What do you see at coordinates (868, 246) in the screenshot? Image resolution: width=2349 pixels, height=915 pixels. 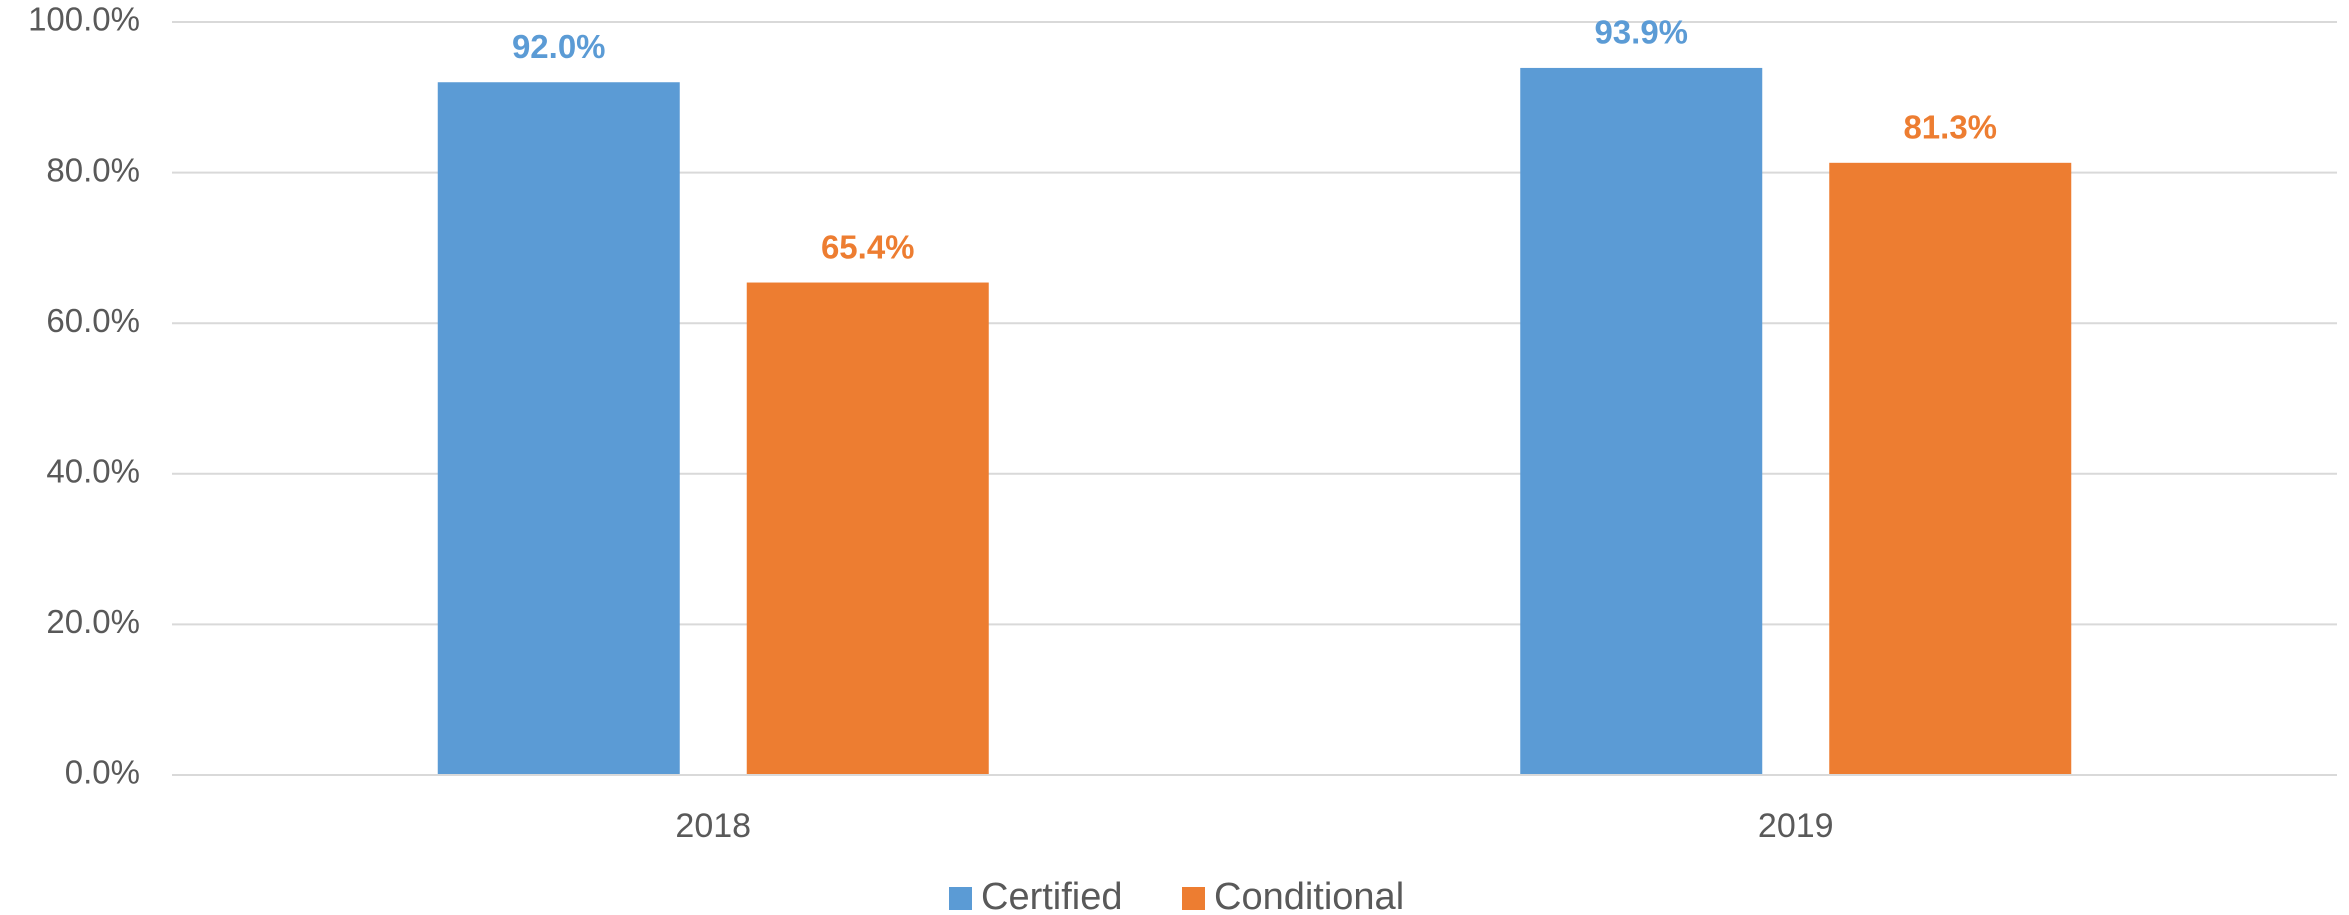 I see `data-label: 65.4%` at bounding box center [868, 246].